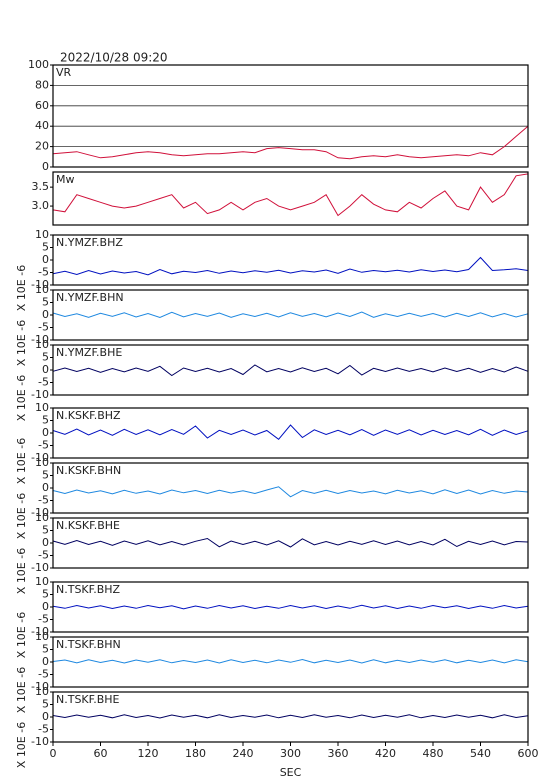 The width and height of the screenshot is (554, 781). Describe the element at coordinates (528, 753) in the screenshot. I see `x-tick-label: 600` at that location.